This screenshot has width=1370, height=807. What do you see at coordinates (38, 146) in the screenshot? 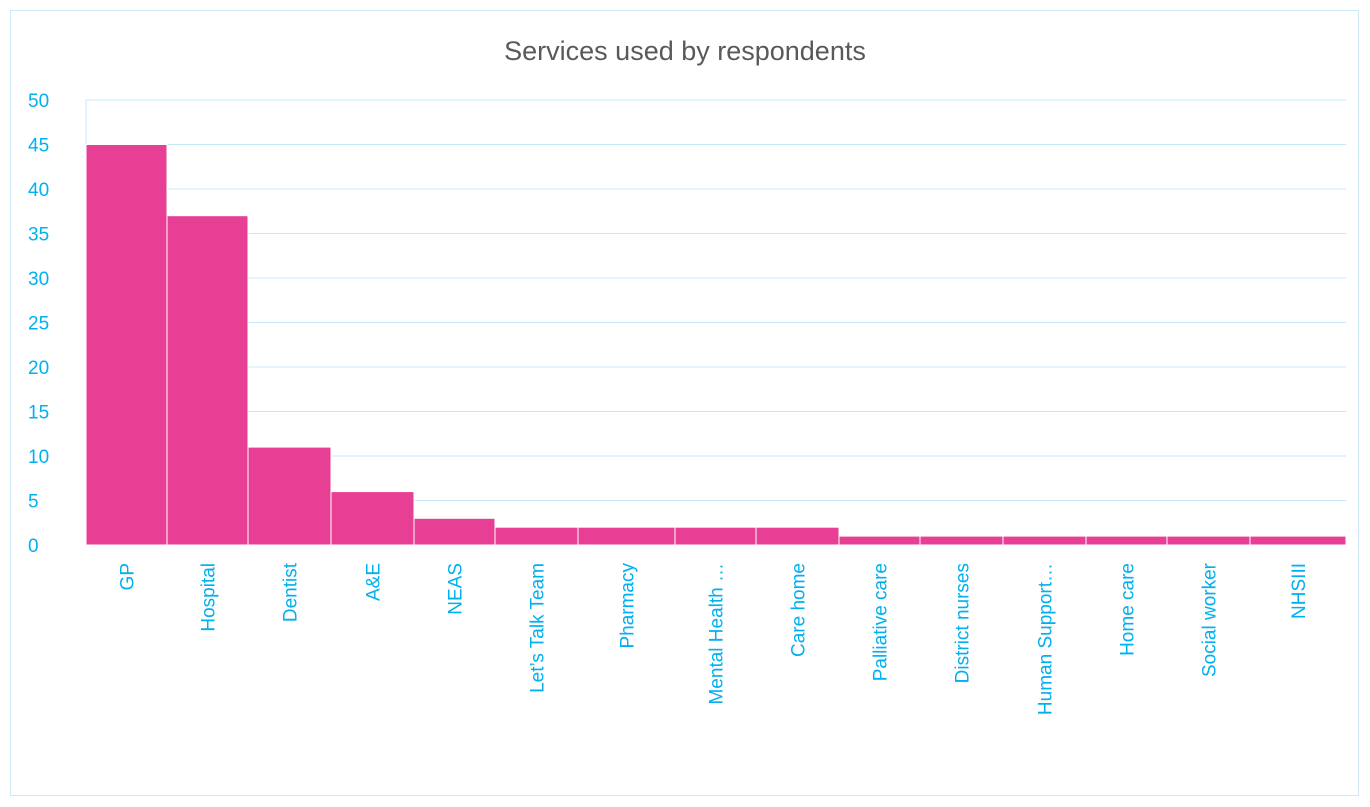
I see `y-tick-label: 45` at bounding box center [38, 146].